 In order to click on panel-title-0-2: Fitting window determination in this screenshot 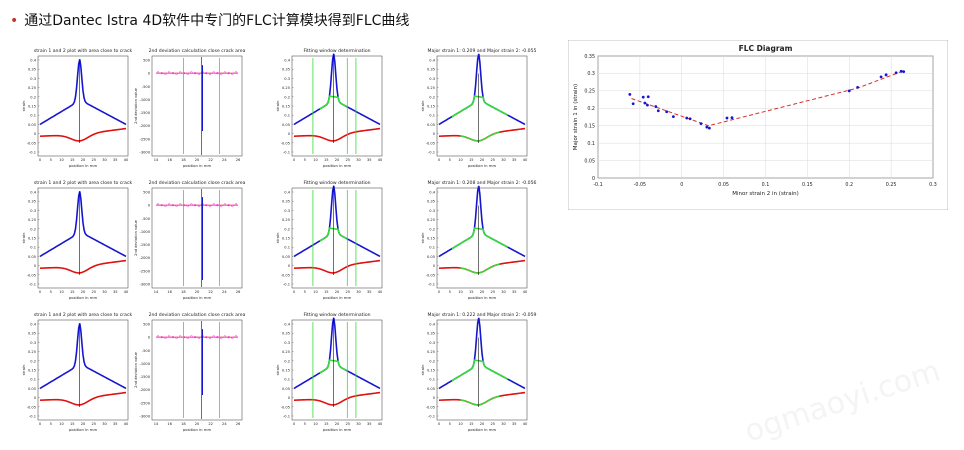, I will do `click(336, 51)`.